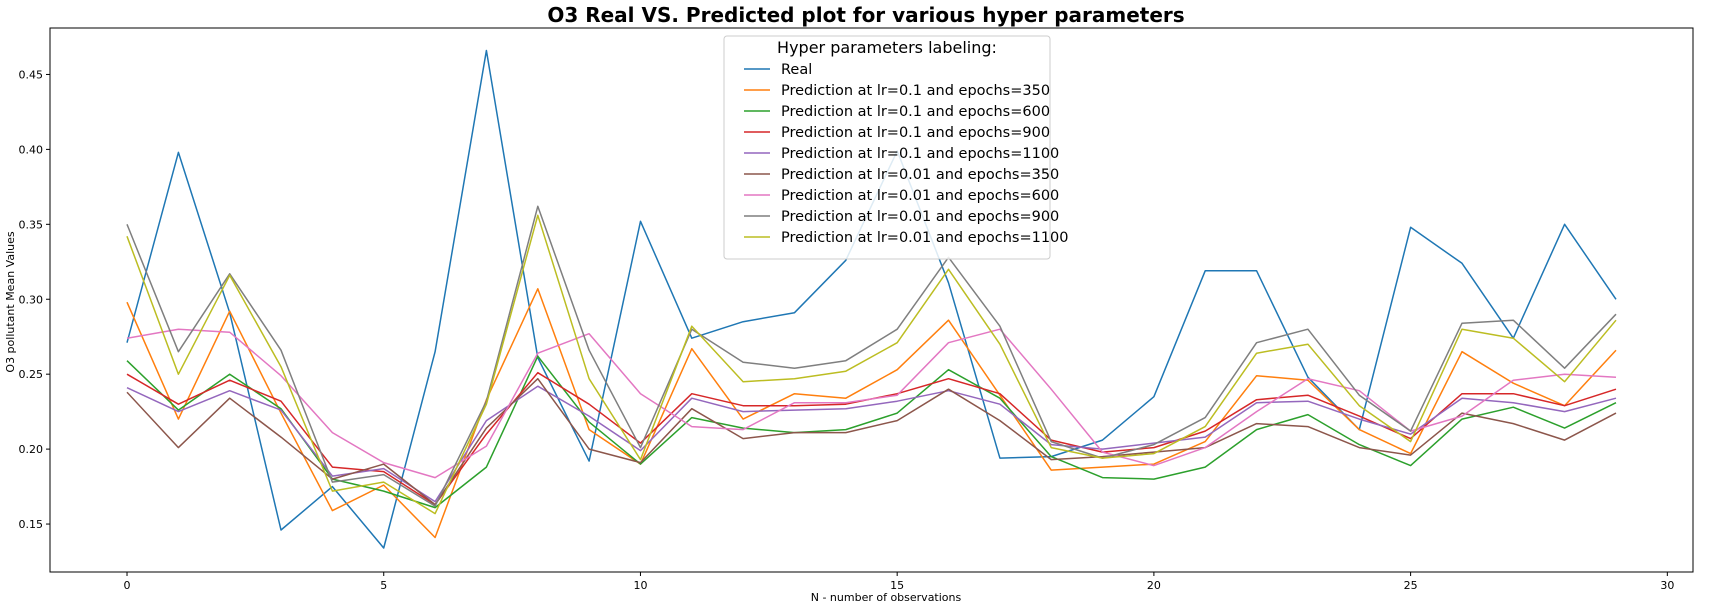 Image resolution: width=1731 pixels, height=610 pixels. I want to click on legend-label-3: Prediction at lr=0.1 and epochs=900, so click(915, 133).